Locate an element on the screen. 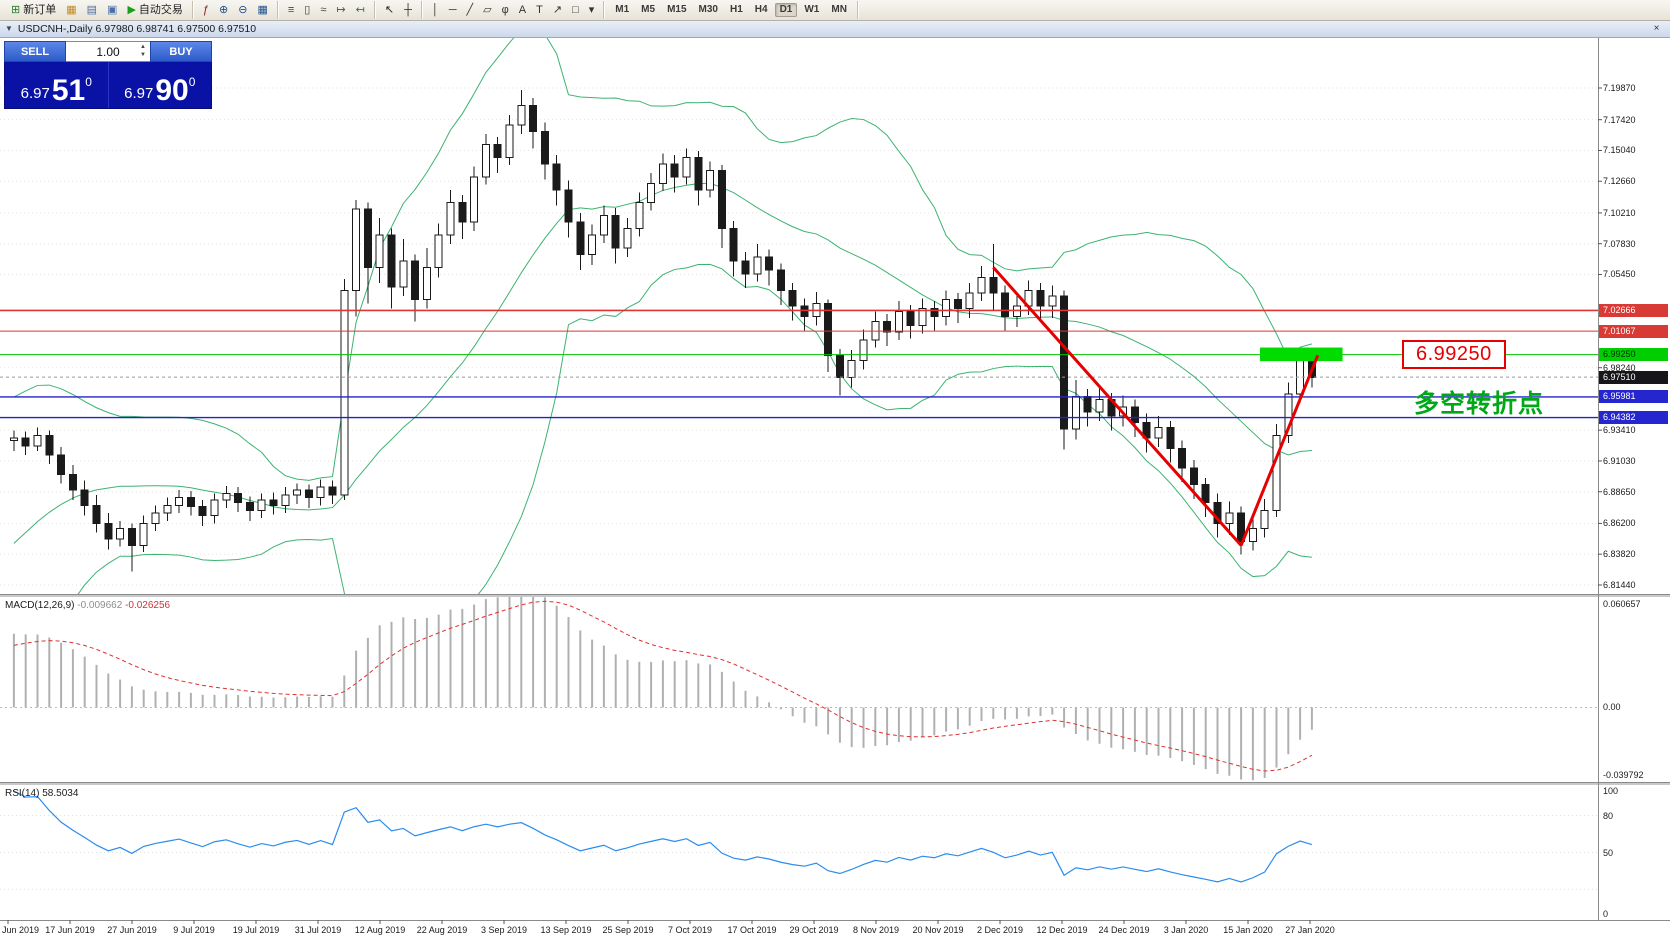 Image resolution: width=1670 pixels, height=944 pixels. sell-price-sup: 0 is located at coordinates (88, 82).